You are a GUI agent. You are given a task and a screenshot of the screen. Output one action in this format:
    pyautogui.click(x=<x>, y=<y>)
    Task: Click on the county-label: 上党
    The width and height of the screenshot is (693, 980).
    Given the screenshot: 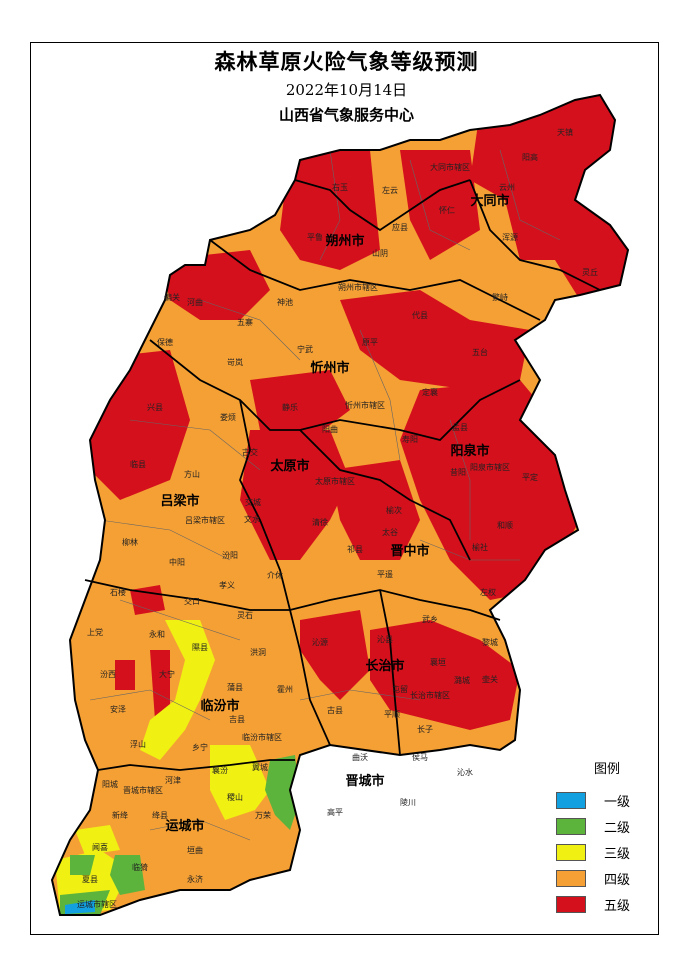 What is the action you would take?
    pyautogui.click(x=95, y=632)
    